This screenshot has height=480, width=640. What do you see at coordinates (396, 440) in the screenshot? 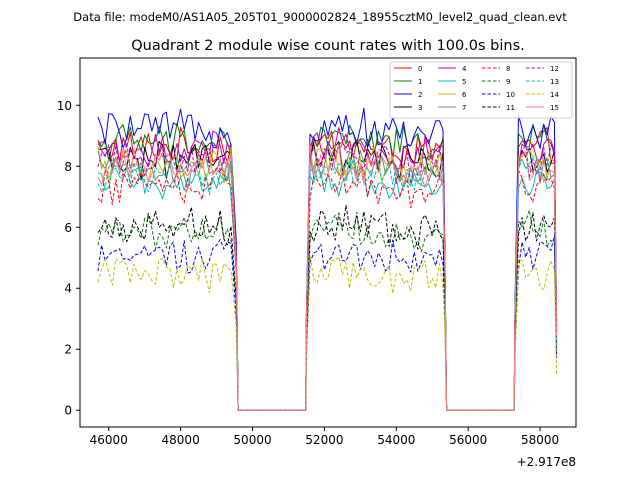
I see `x-tick-label: 54000` at bounding box center [396, 440].